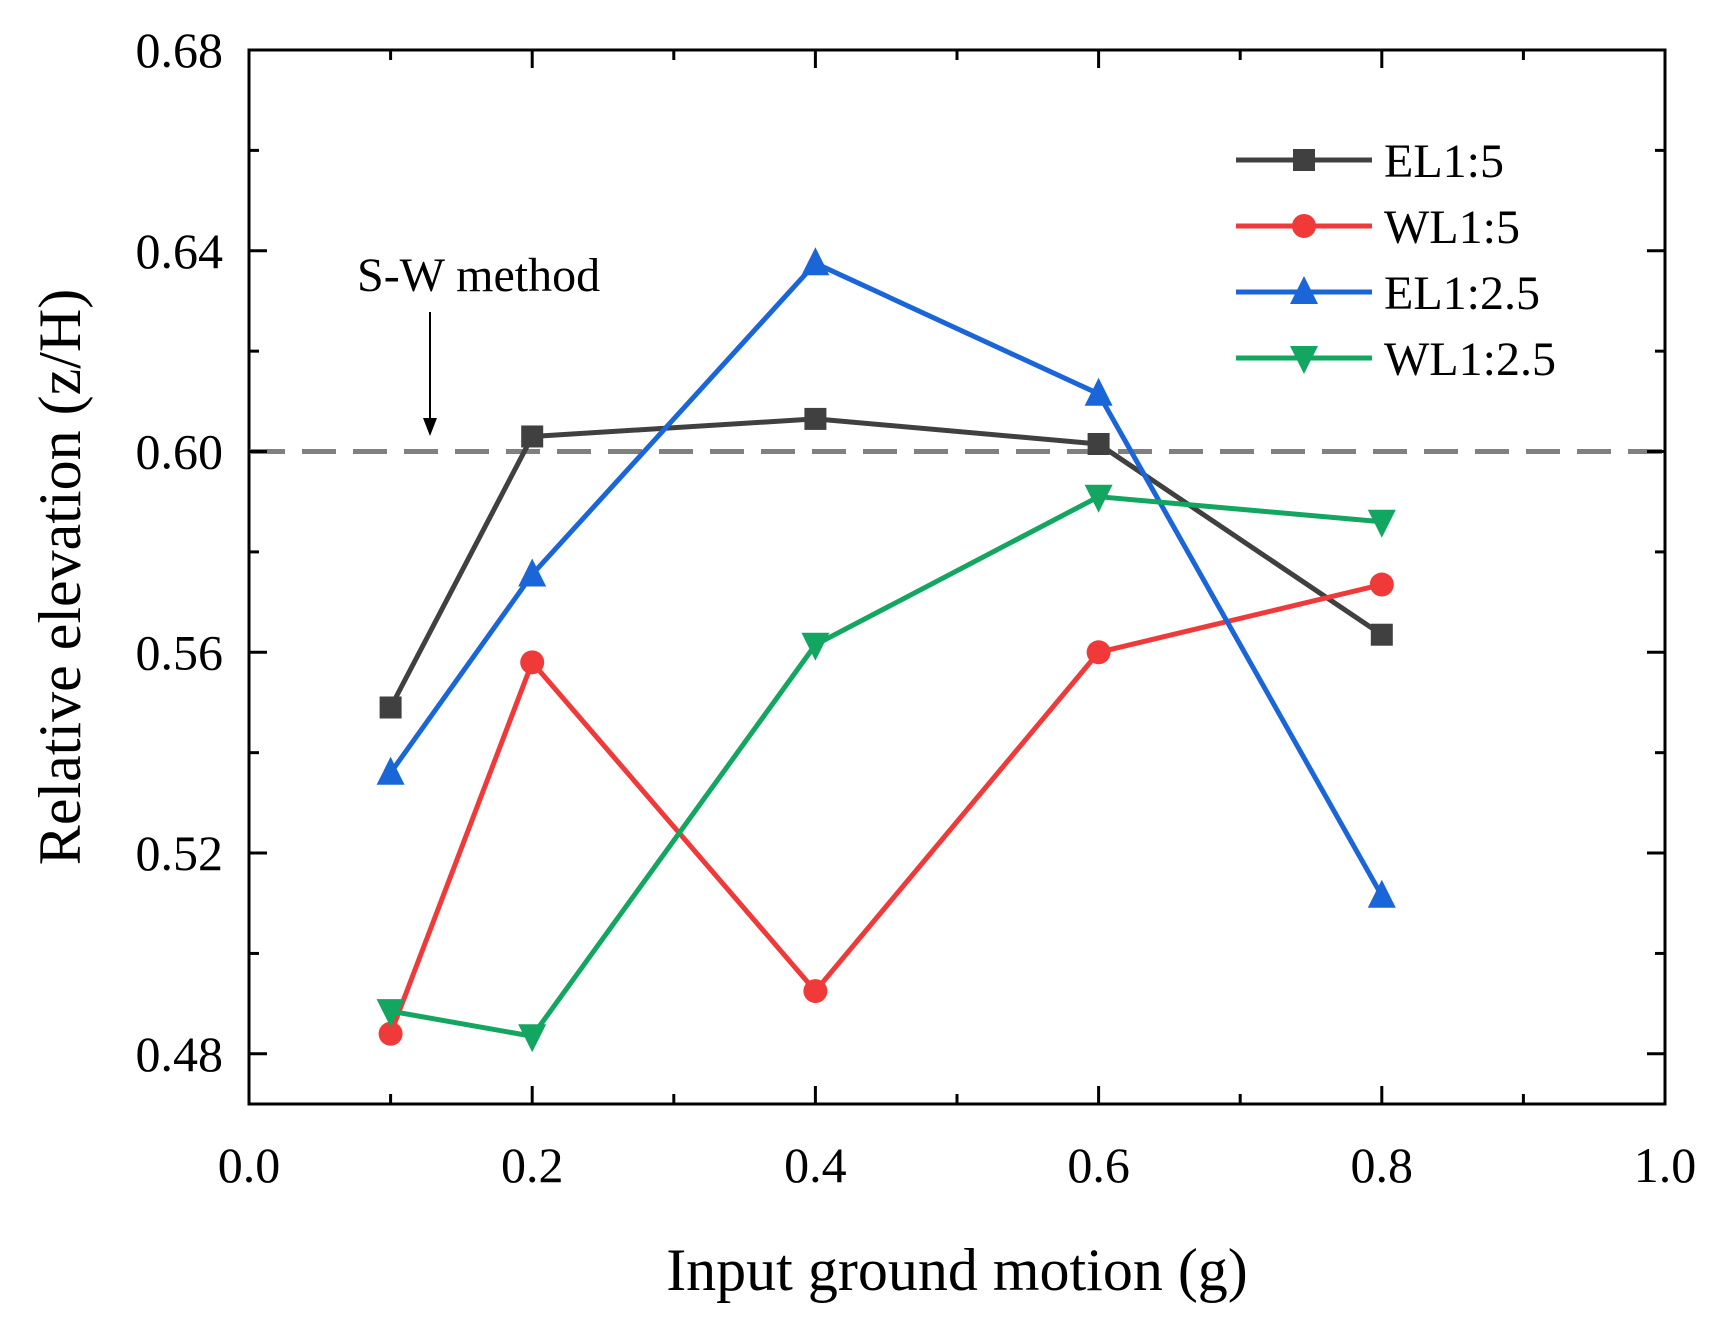 This screenshot has width=1714, height=1325. Describe the element at coordinates (1462, 293) in the screenshot. I see `legend-label: EL1:2.5` at that location.